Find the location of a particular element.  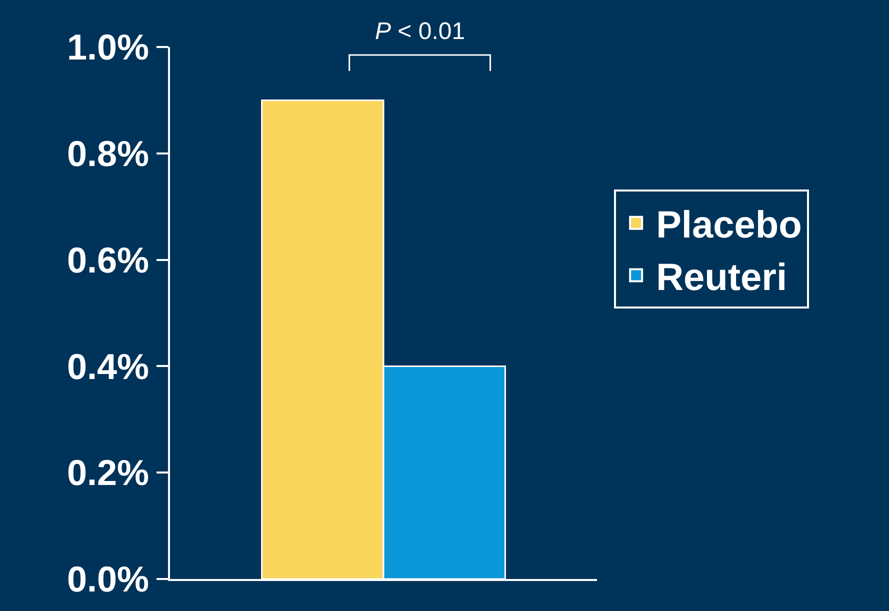

y-tick-label: 0.2% is located at coordinates (108, 473).